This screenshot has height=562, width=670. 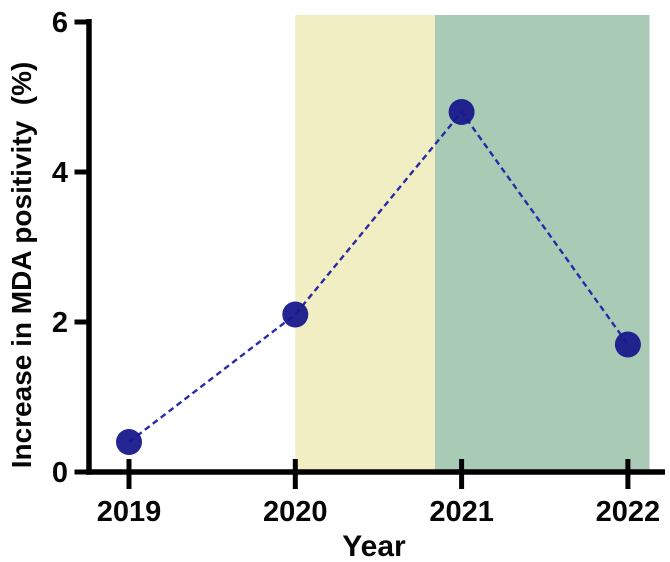 I want to click on y-axis-title: Increase in MDA positivity (%), so click(x=21, y=265).